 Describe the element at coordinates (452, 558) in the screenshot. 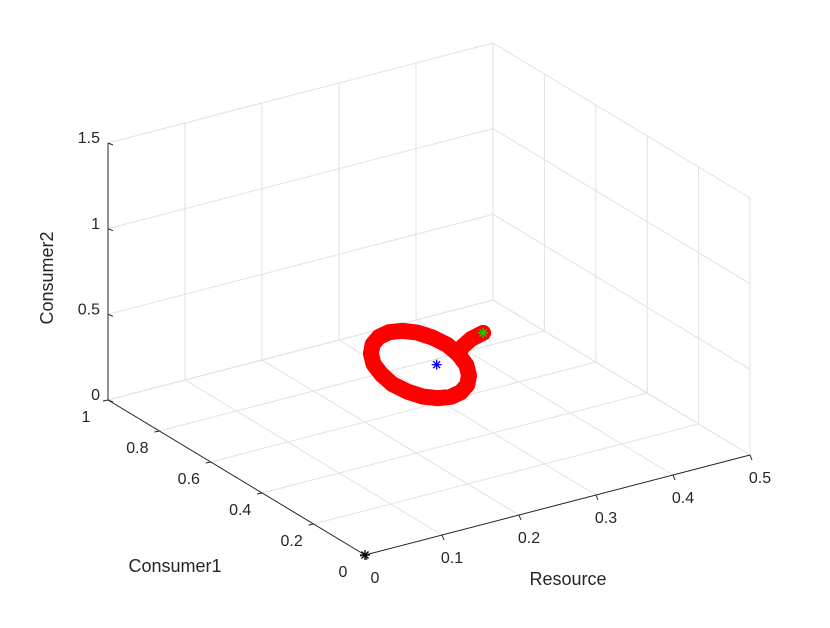

I see `x-tick-label: 0.1` at that location.